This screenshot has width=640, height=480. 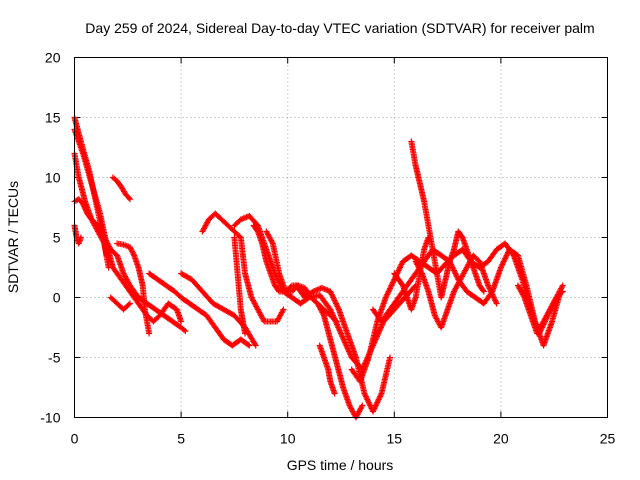 What do you see at coordinates (53, 118) in the screenshot?
I see `y-tick-label: 15` at bounding box center [53, 118].